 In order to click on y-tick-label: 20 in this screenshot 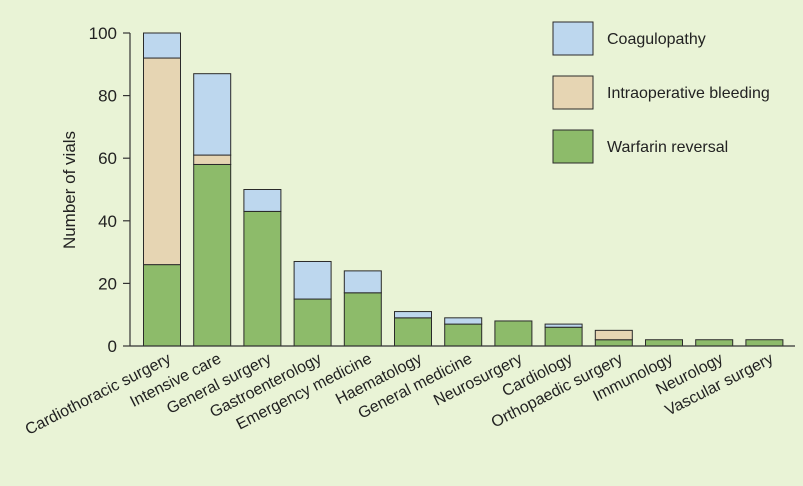, I will do `click(107, 283)`.